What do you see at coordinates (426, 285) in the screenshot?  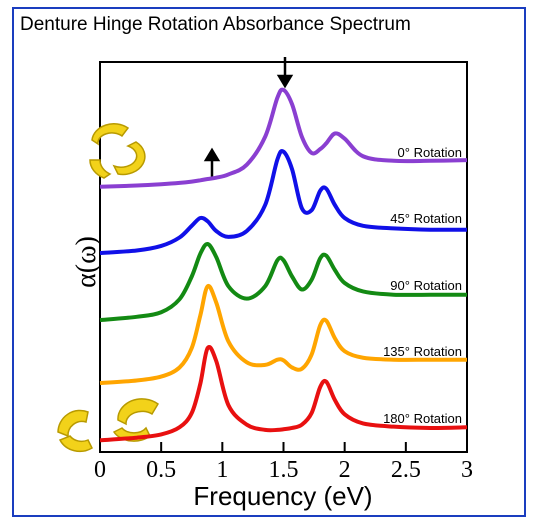 I see `series-label: 90° Rotation` at bounding box center [426, 285].